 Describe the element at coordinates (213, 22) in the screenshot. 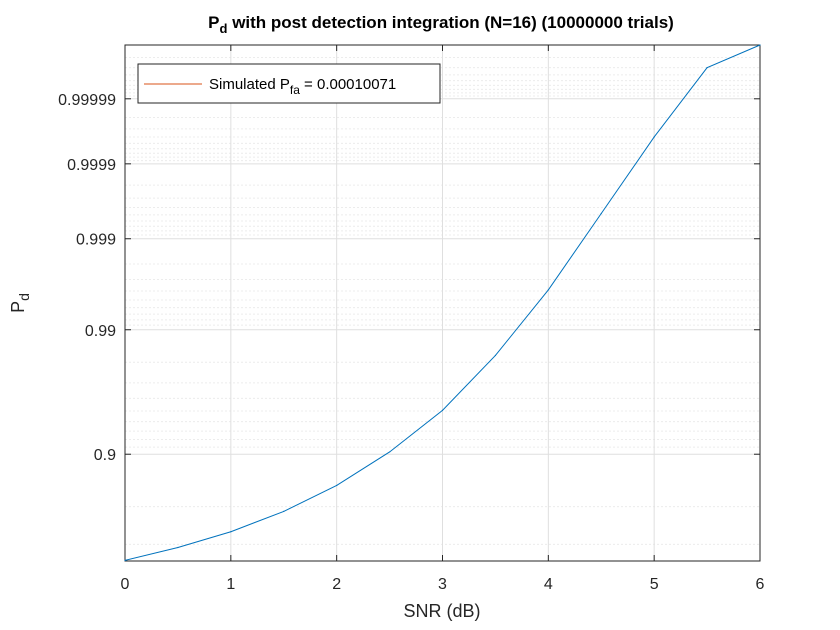

I see `title-prefix: P` at that location.